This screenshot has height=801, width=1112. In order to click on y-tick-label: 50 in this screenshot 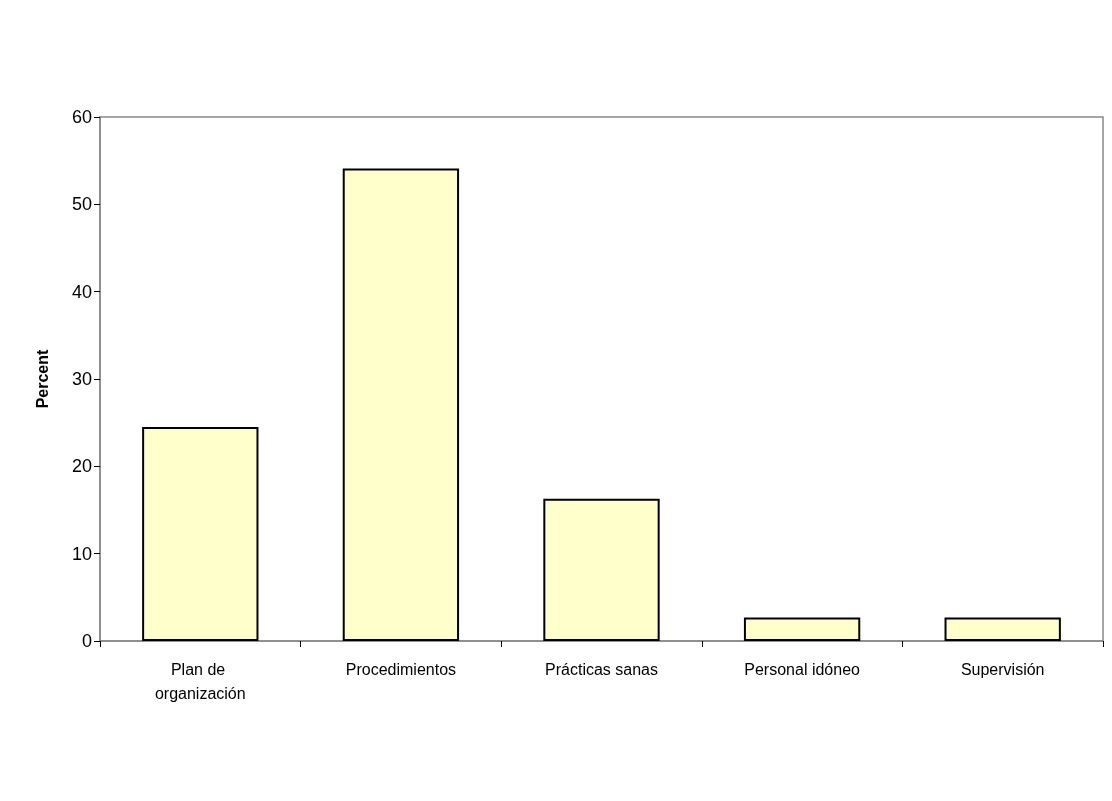, I will do `click(81, 204)`.